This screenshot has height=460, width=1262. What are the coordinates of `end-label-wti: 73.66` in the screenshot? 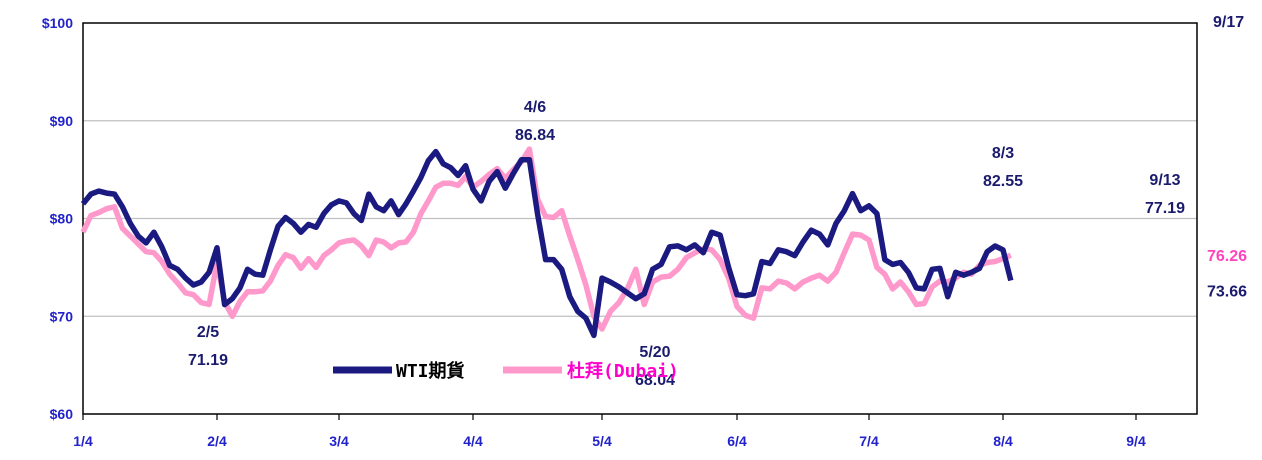 It's located at (1227, 291).